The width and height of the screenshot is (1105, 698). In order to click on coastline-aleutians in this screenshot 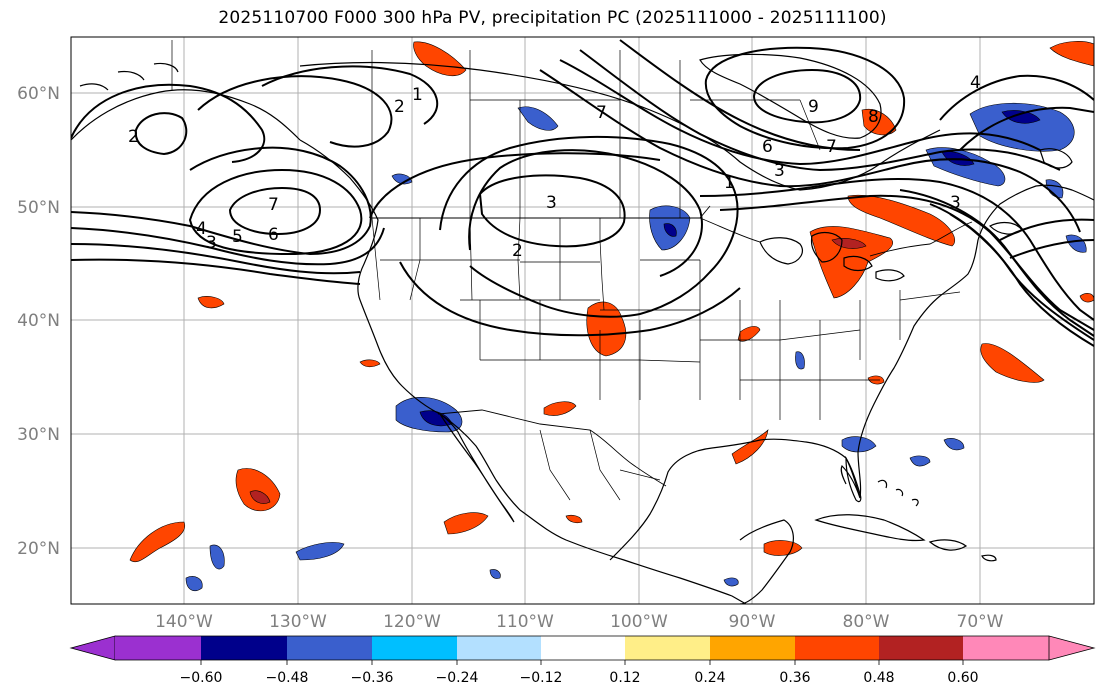, I will do `click(129, 76)`.